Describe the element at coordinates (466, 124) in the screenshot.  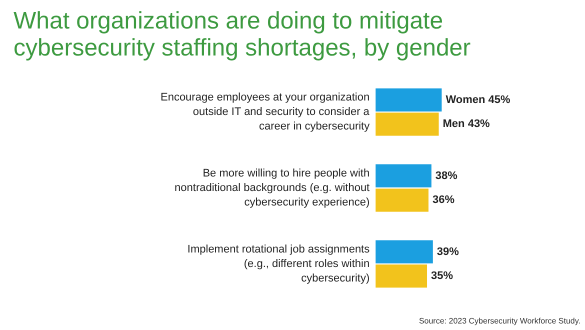
I see `text: Men 43%` at that location.